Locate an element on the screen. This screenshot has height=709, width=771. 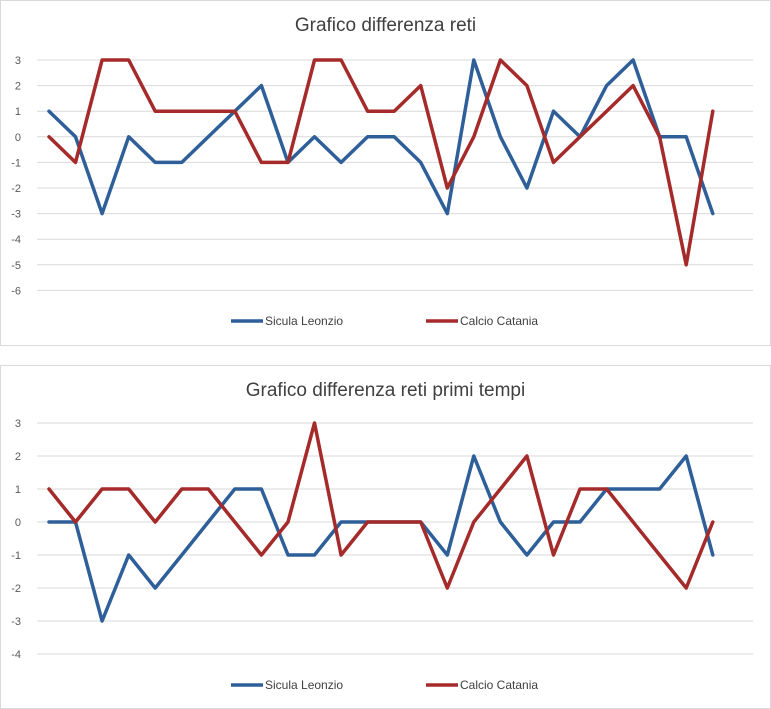
chart-title: Grafico differenza reti primi tempi is located at coordinates (385, 390).